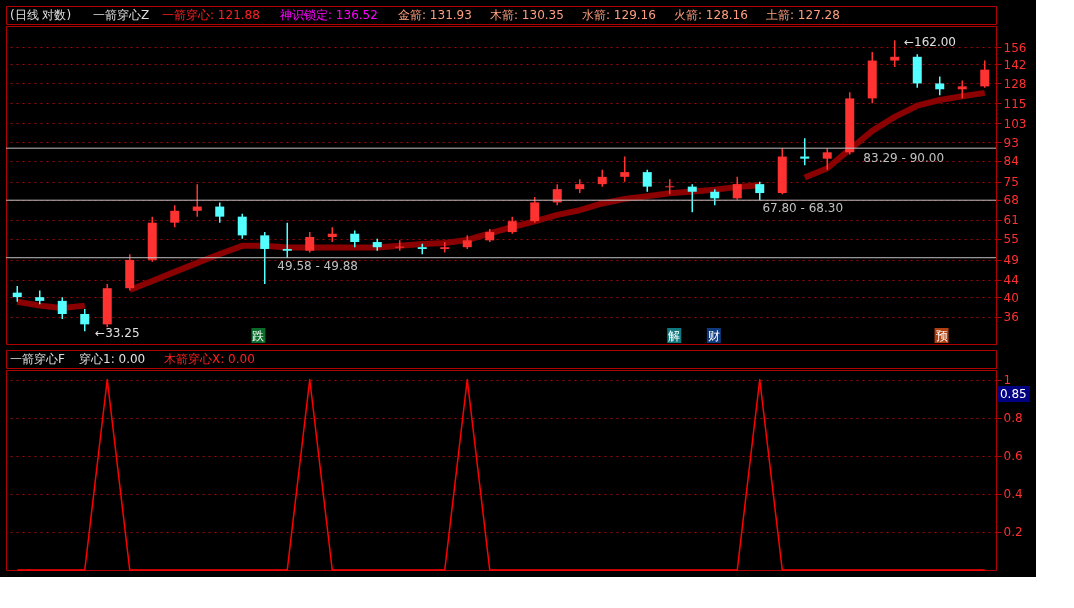  I want to click on annotation: ←33.25, so click(117, 332).